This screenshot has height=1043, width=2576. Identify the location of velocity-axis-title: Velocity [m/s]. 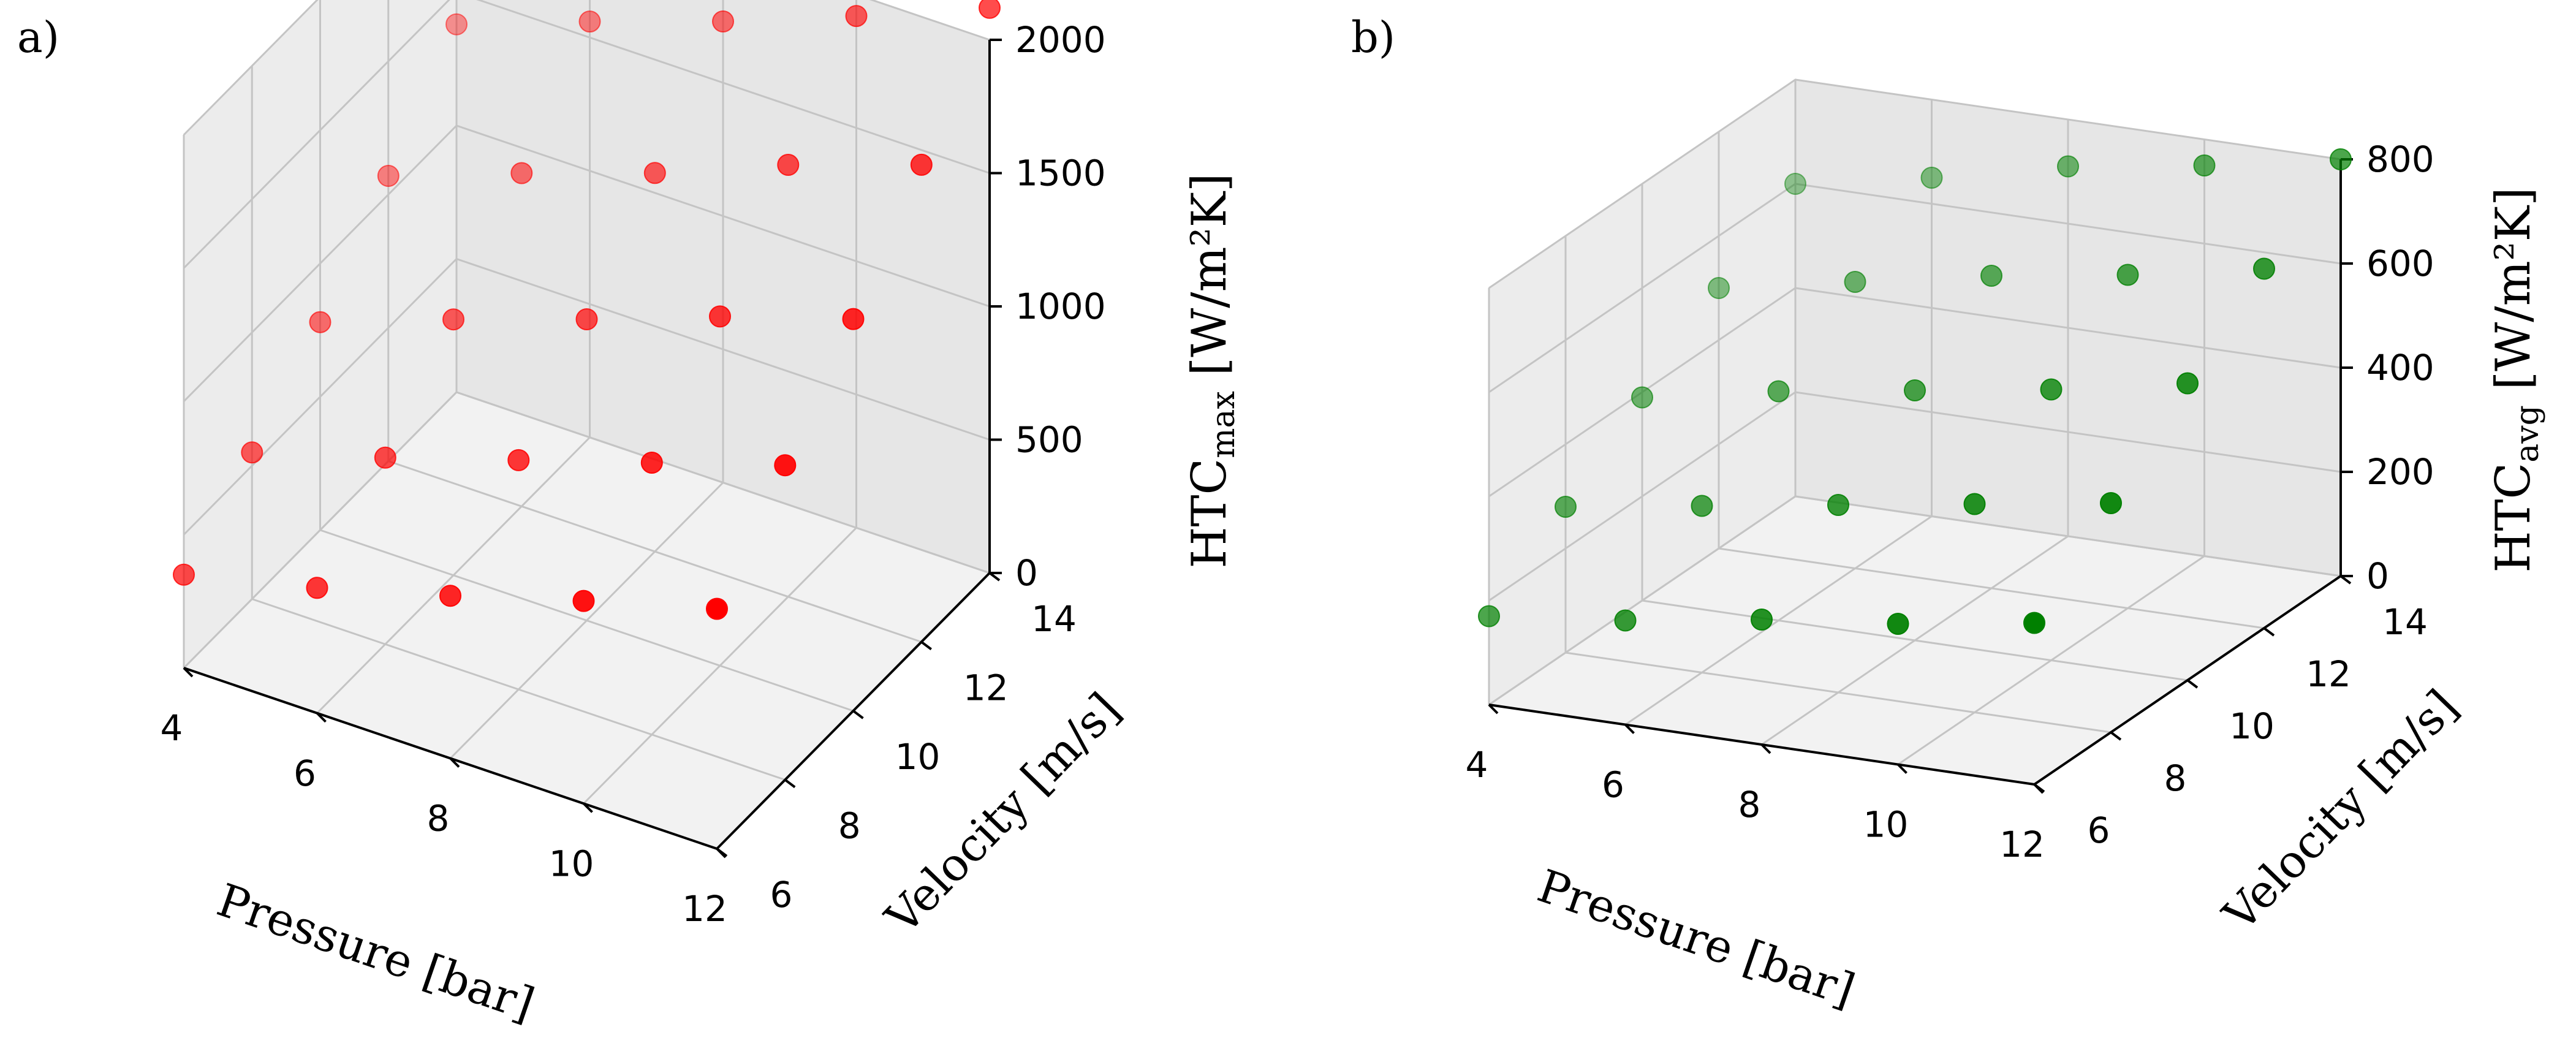
(1003, 813).